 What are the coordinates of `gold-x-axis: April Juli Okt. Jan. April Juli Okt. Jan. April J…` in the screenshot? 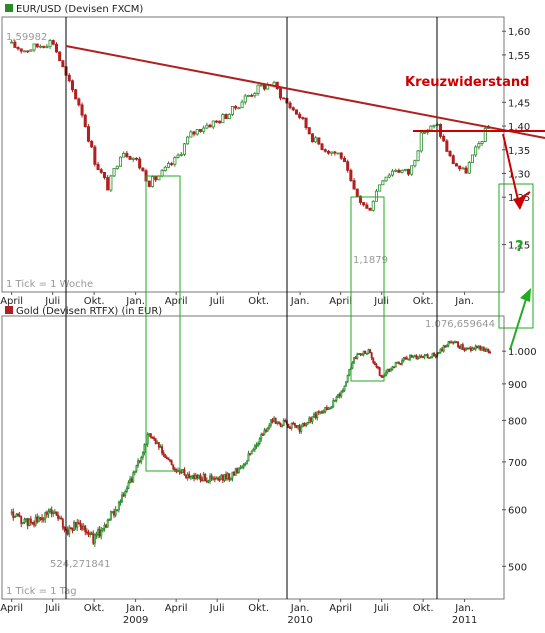 It's located at (238, 612).